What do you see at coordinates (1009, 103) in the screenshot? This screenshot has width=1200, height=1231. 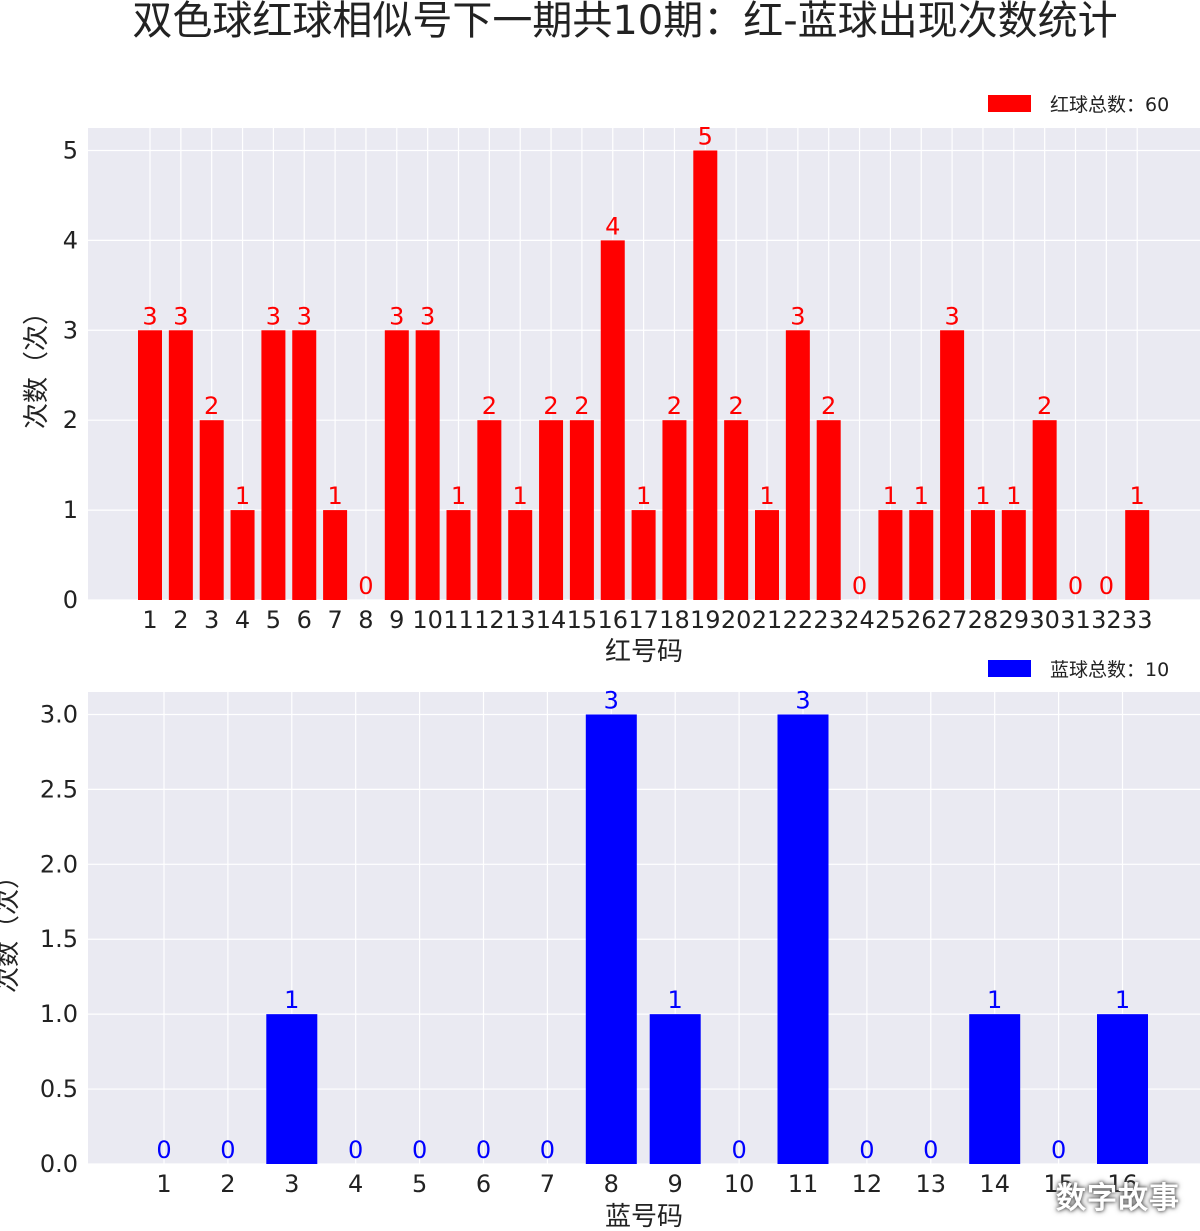 I see `red-legend-swatch` at bounding box center [1009, 103].